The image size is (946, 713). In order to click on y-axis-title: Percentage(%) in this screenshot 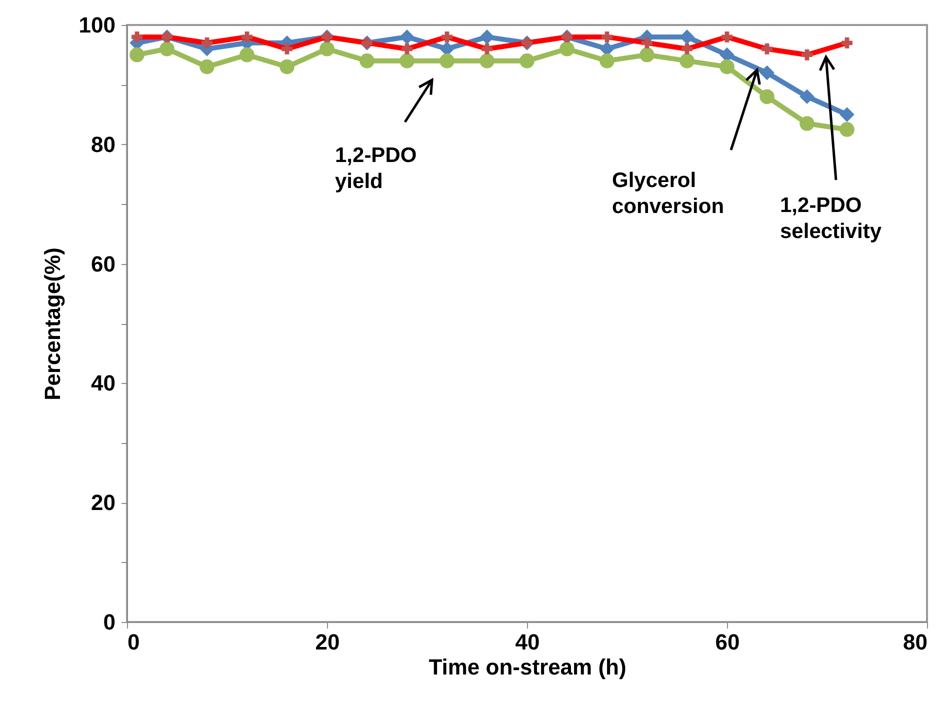, I will do `click(52, 324)`.